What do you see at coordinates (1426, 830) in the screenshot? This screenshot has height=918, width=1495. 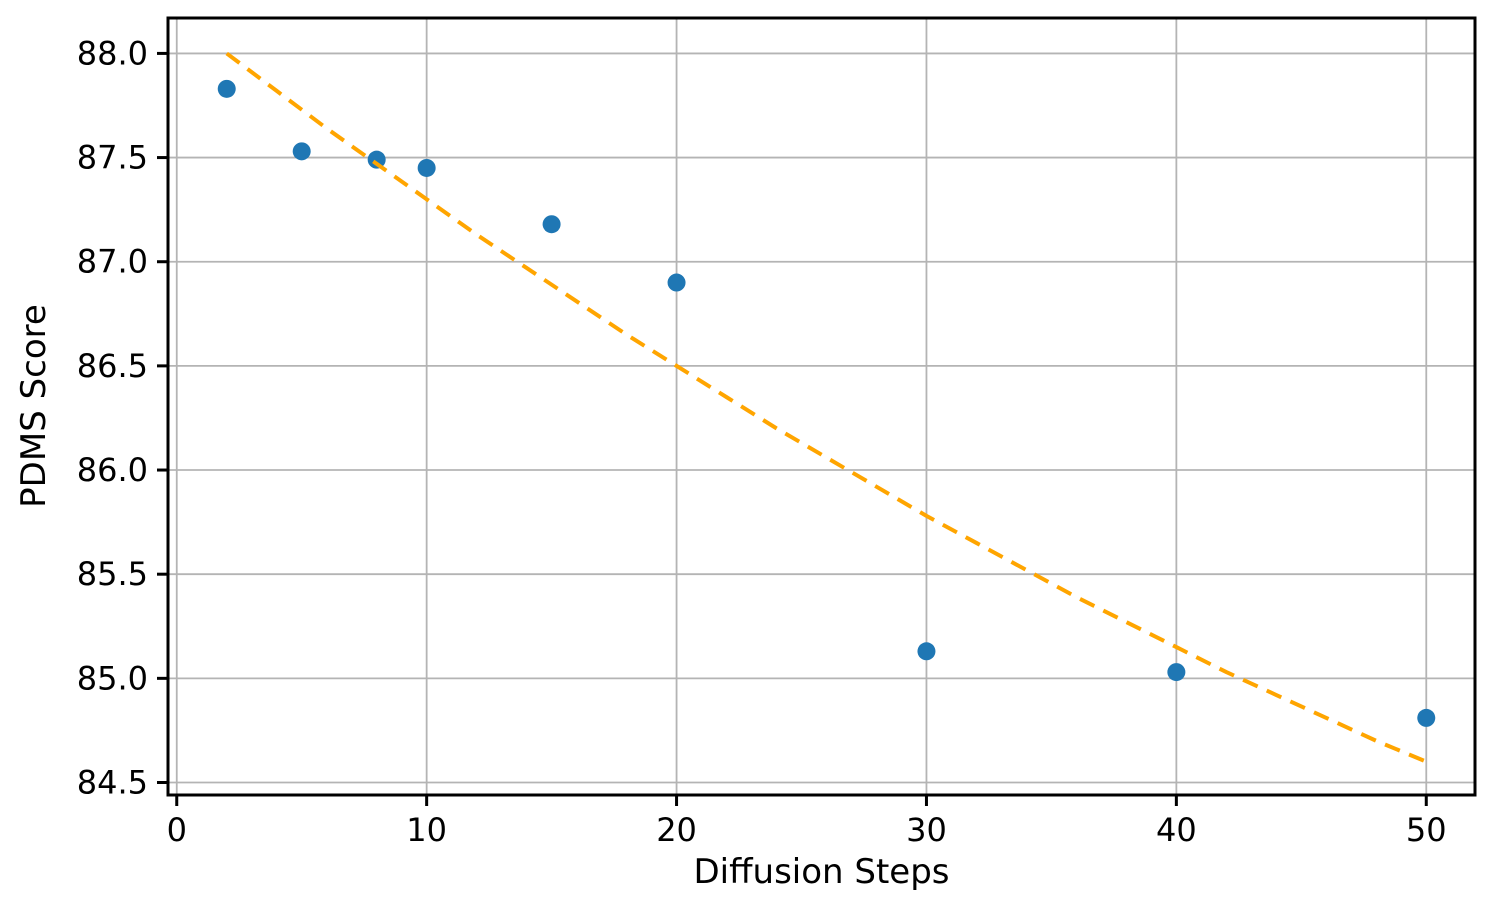 I see `x-tick-label: 50` at bounding box center [1426, 830].